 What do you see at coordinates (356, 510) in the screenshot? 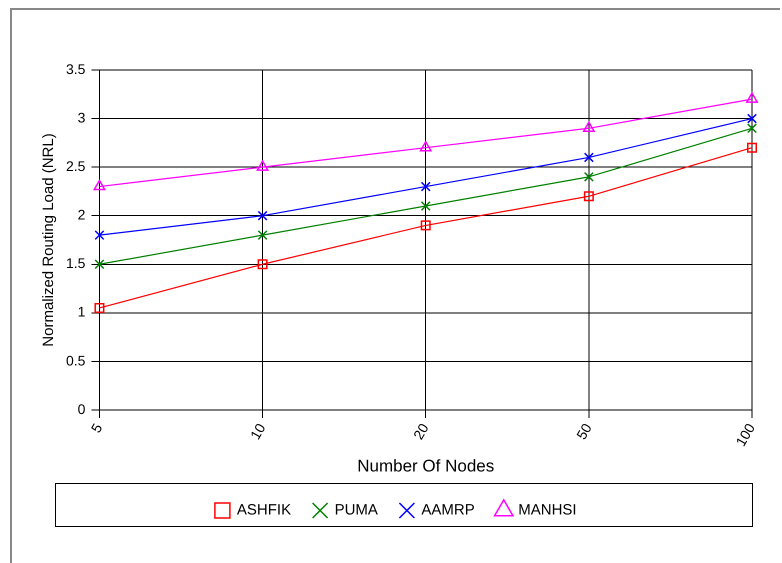
I see `legend-label: PUMA` at bounding box center [356, 510].